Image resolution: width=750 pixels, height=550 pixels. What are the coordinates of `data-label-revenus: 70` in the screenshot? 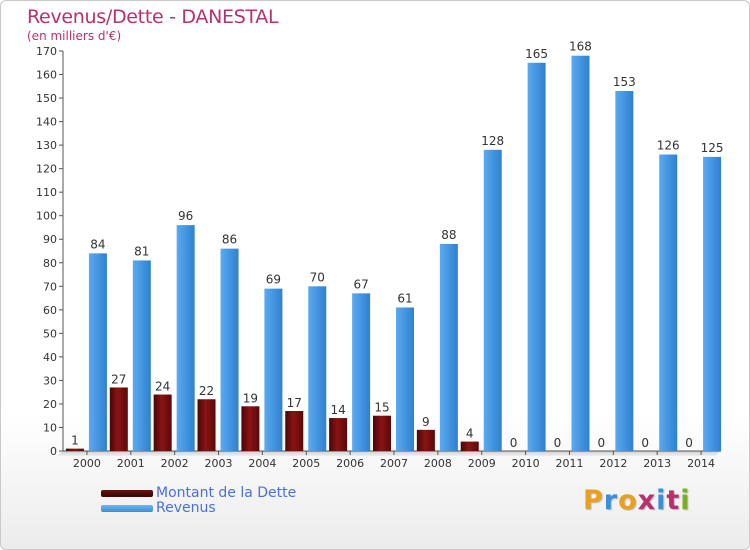 It's located at (317, 277).